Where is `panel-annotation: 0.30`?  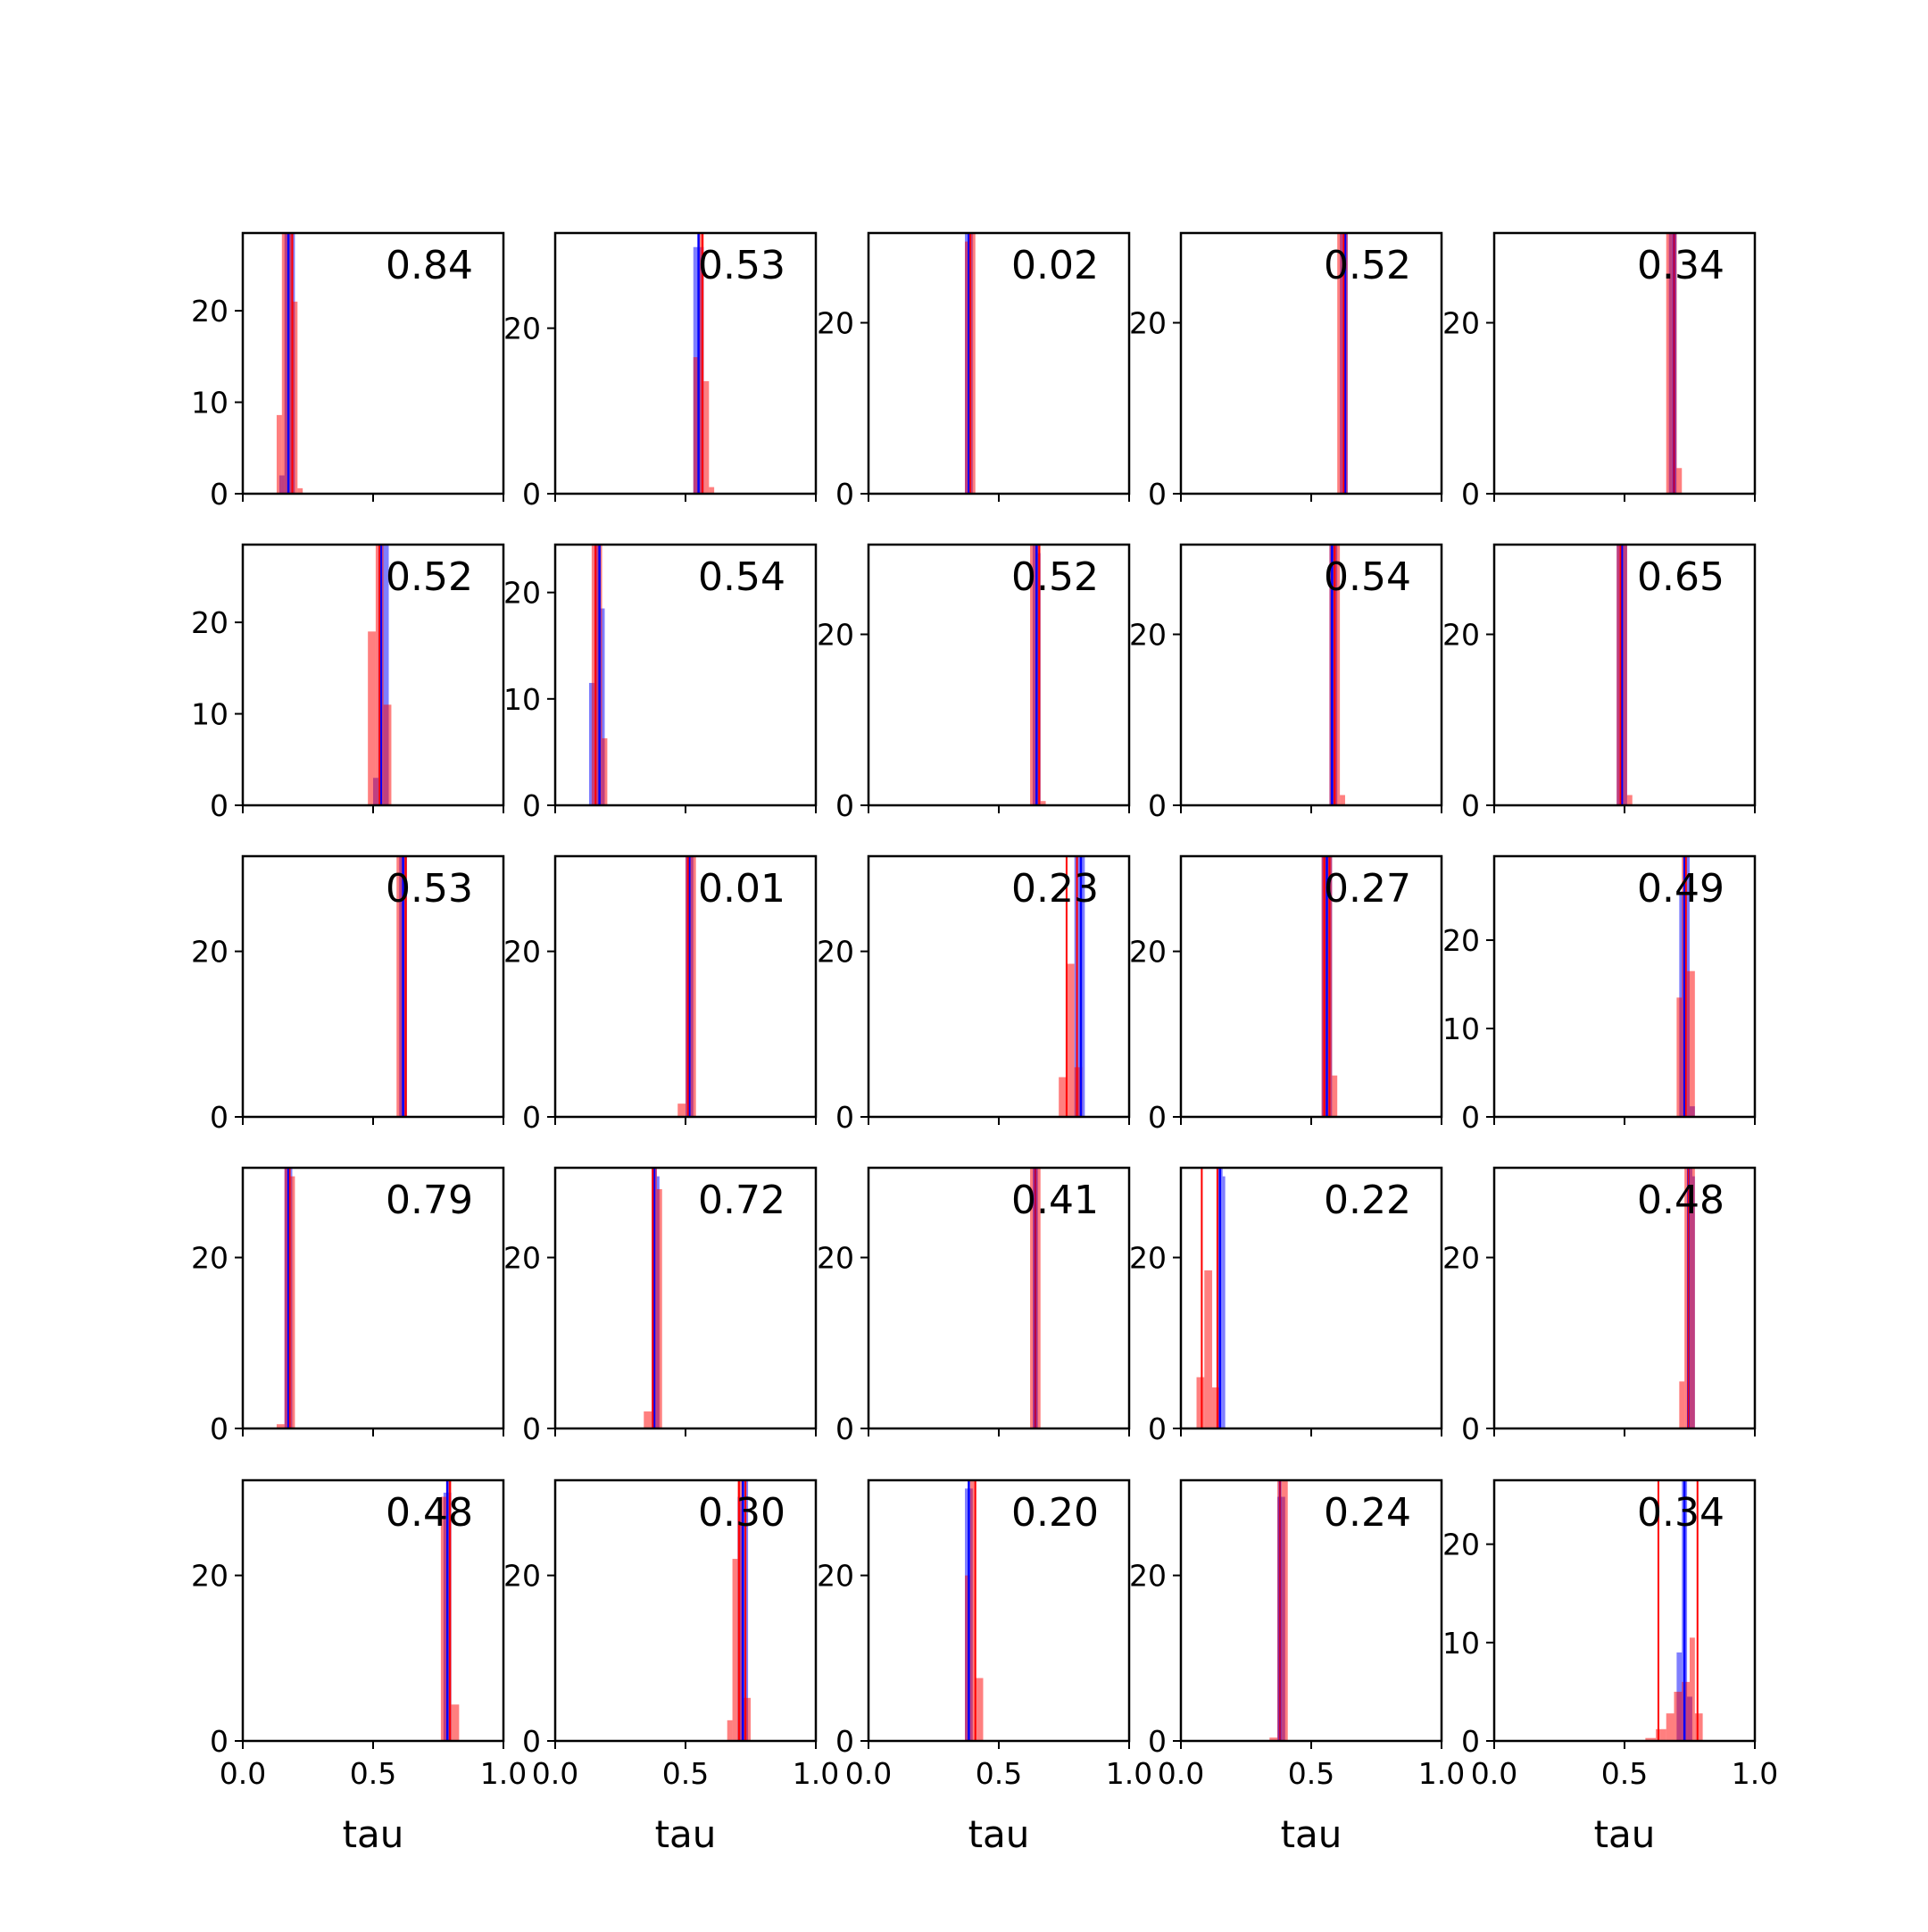
panel-annotation: 0.30 is located at coordinates (741, 1513).